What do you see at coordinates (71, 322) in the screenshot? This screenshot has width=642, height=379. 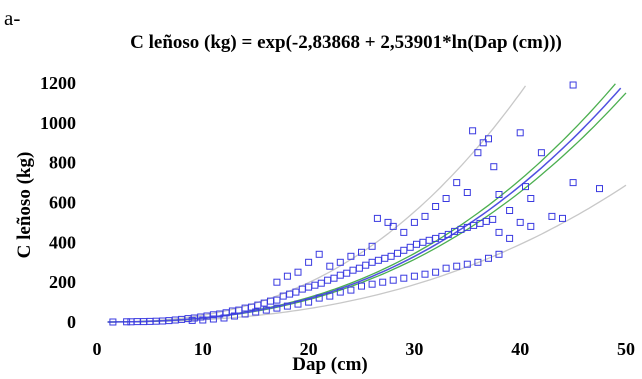 I see `y-tick-label: 0` at bounding box center [71, 322].